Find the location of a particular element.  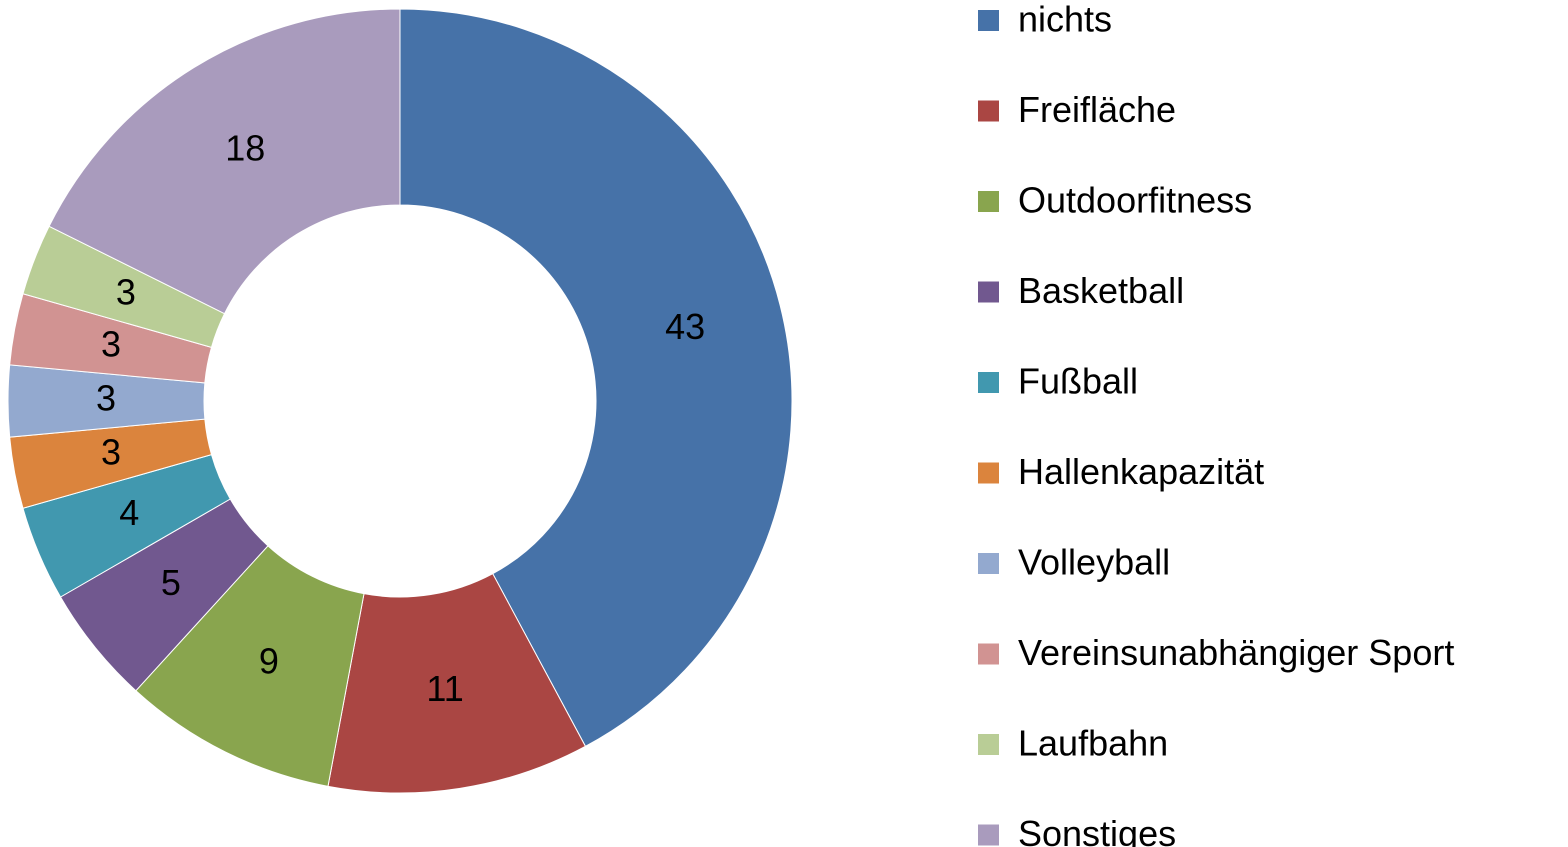

data-label: 18 is located at coordinates (245, 148).